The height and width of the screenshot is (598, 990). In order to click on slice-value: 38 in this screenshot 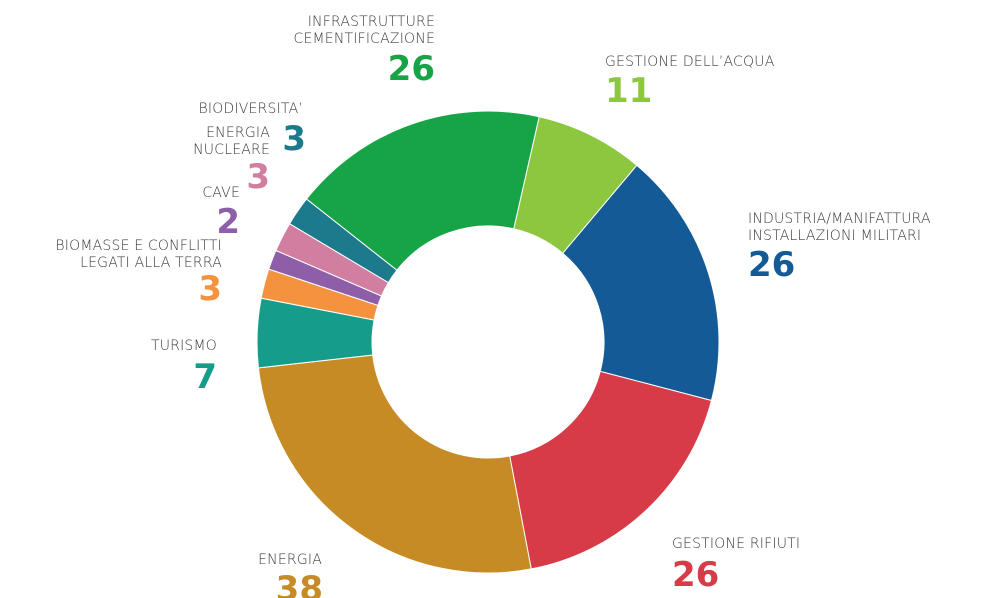, I will do `click(299, 583)`.